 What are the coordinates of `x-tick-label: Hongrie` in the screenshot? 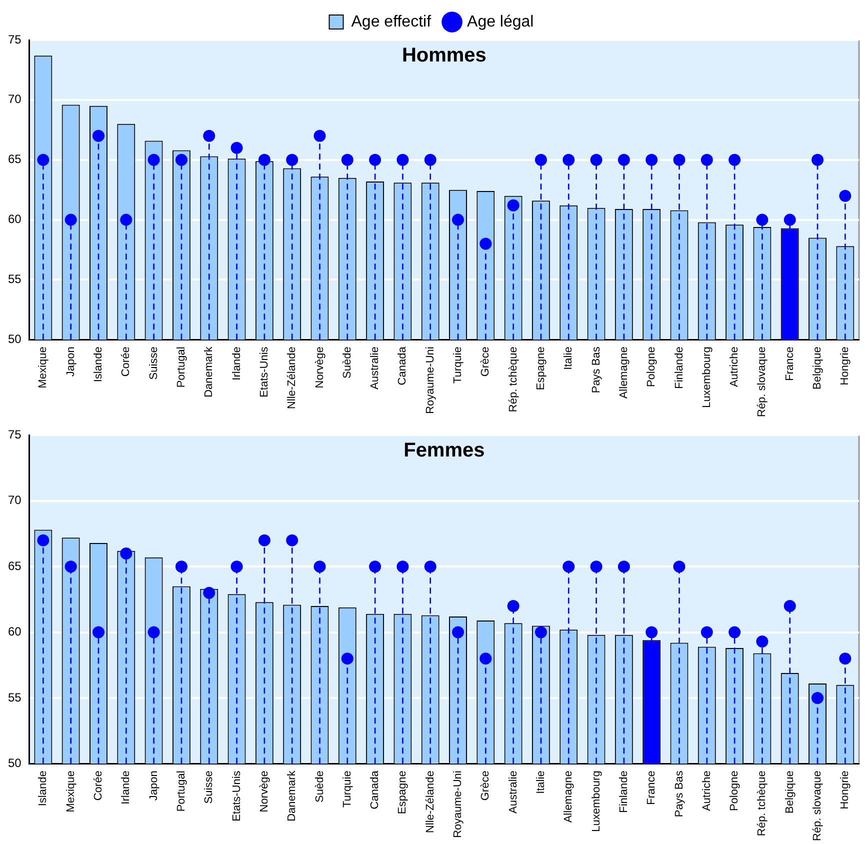 It's located at (845, 790).